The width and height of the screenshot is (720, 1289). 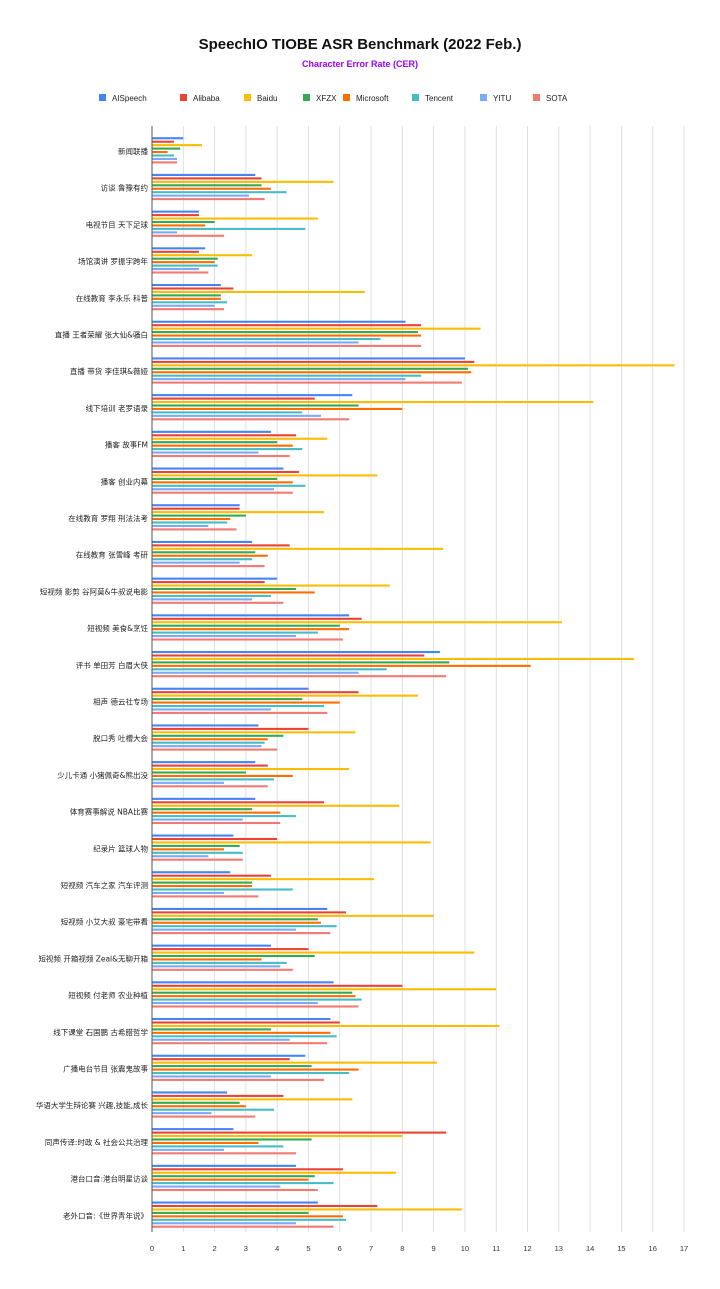 What do you see at coordinates (108, 995) in the screenshot?
I see `category-label: 短视频 付老师 农业种植` at bounding box center [108, 995].